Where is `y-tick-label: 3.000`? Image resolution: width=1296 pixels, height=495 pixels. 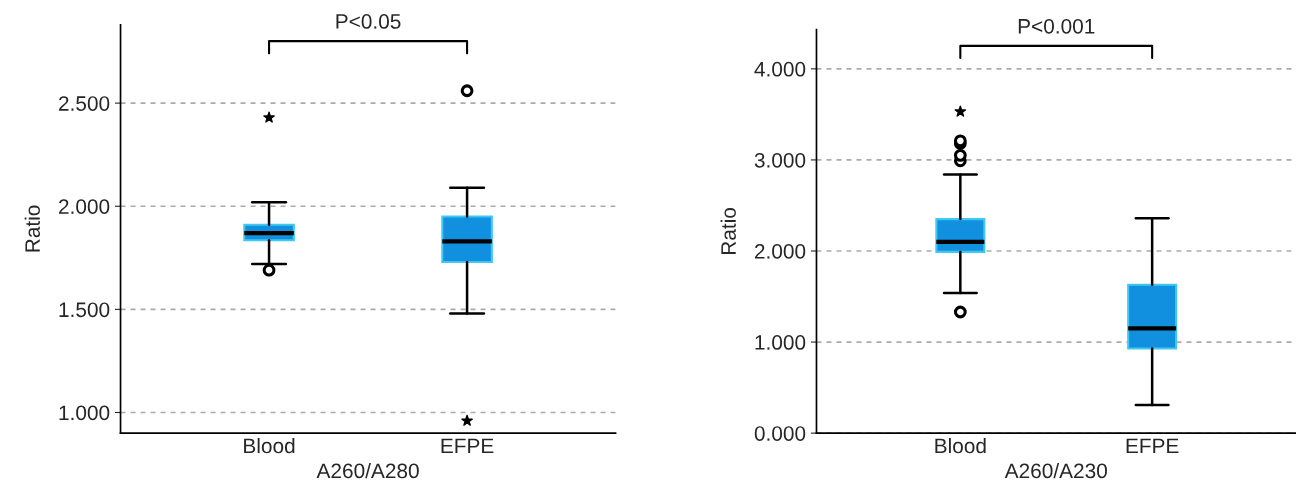 y-tick-label: 3.000 is located at coordinates (780, 160).